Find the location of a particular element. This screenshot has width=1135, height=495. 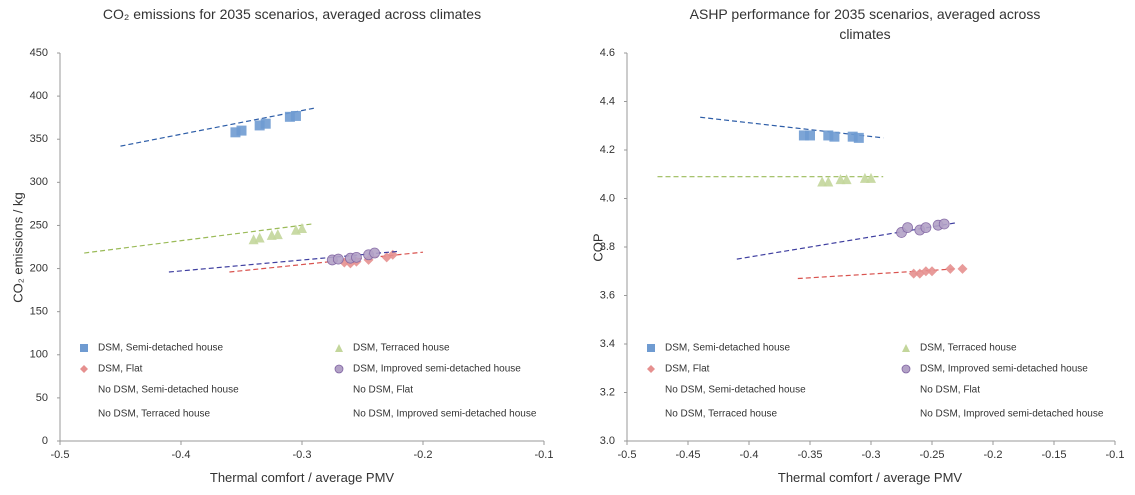

y-tick-label: 200 is located at coordinates (39, 268).